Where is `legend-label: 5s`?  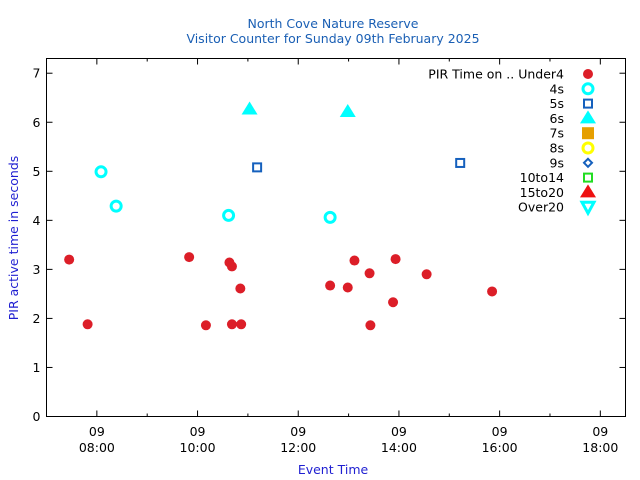
legend-label: 5s is located at coordinates (557, 103).